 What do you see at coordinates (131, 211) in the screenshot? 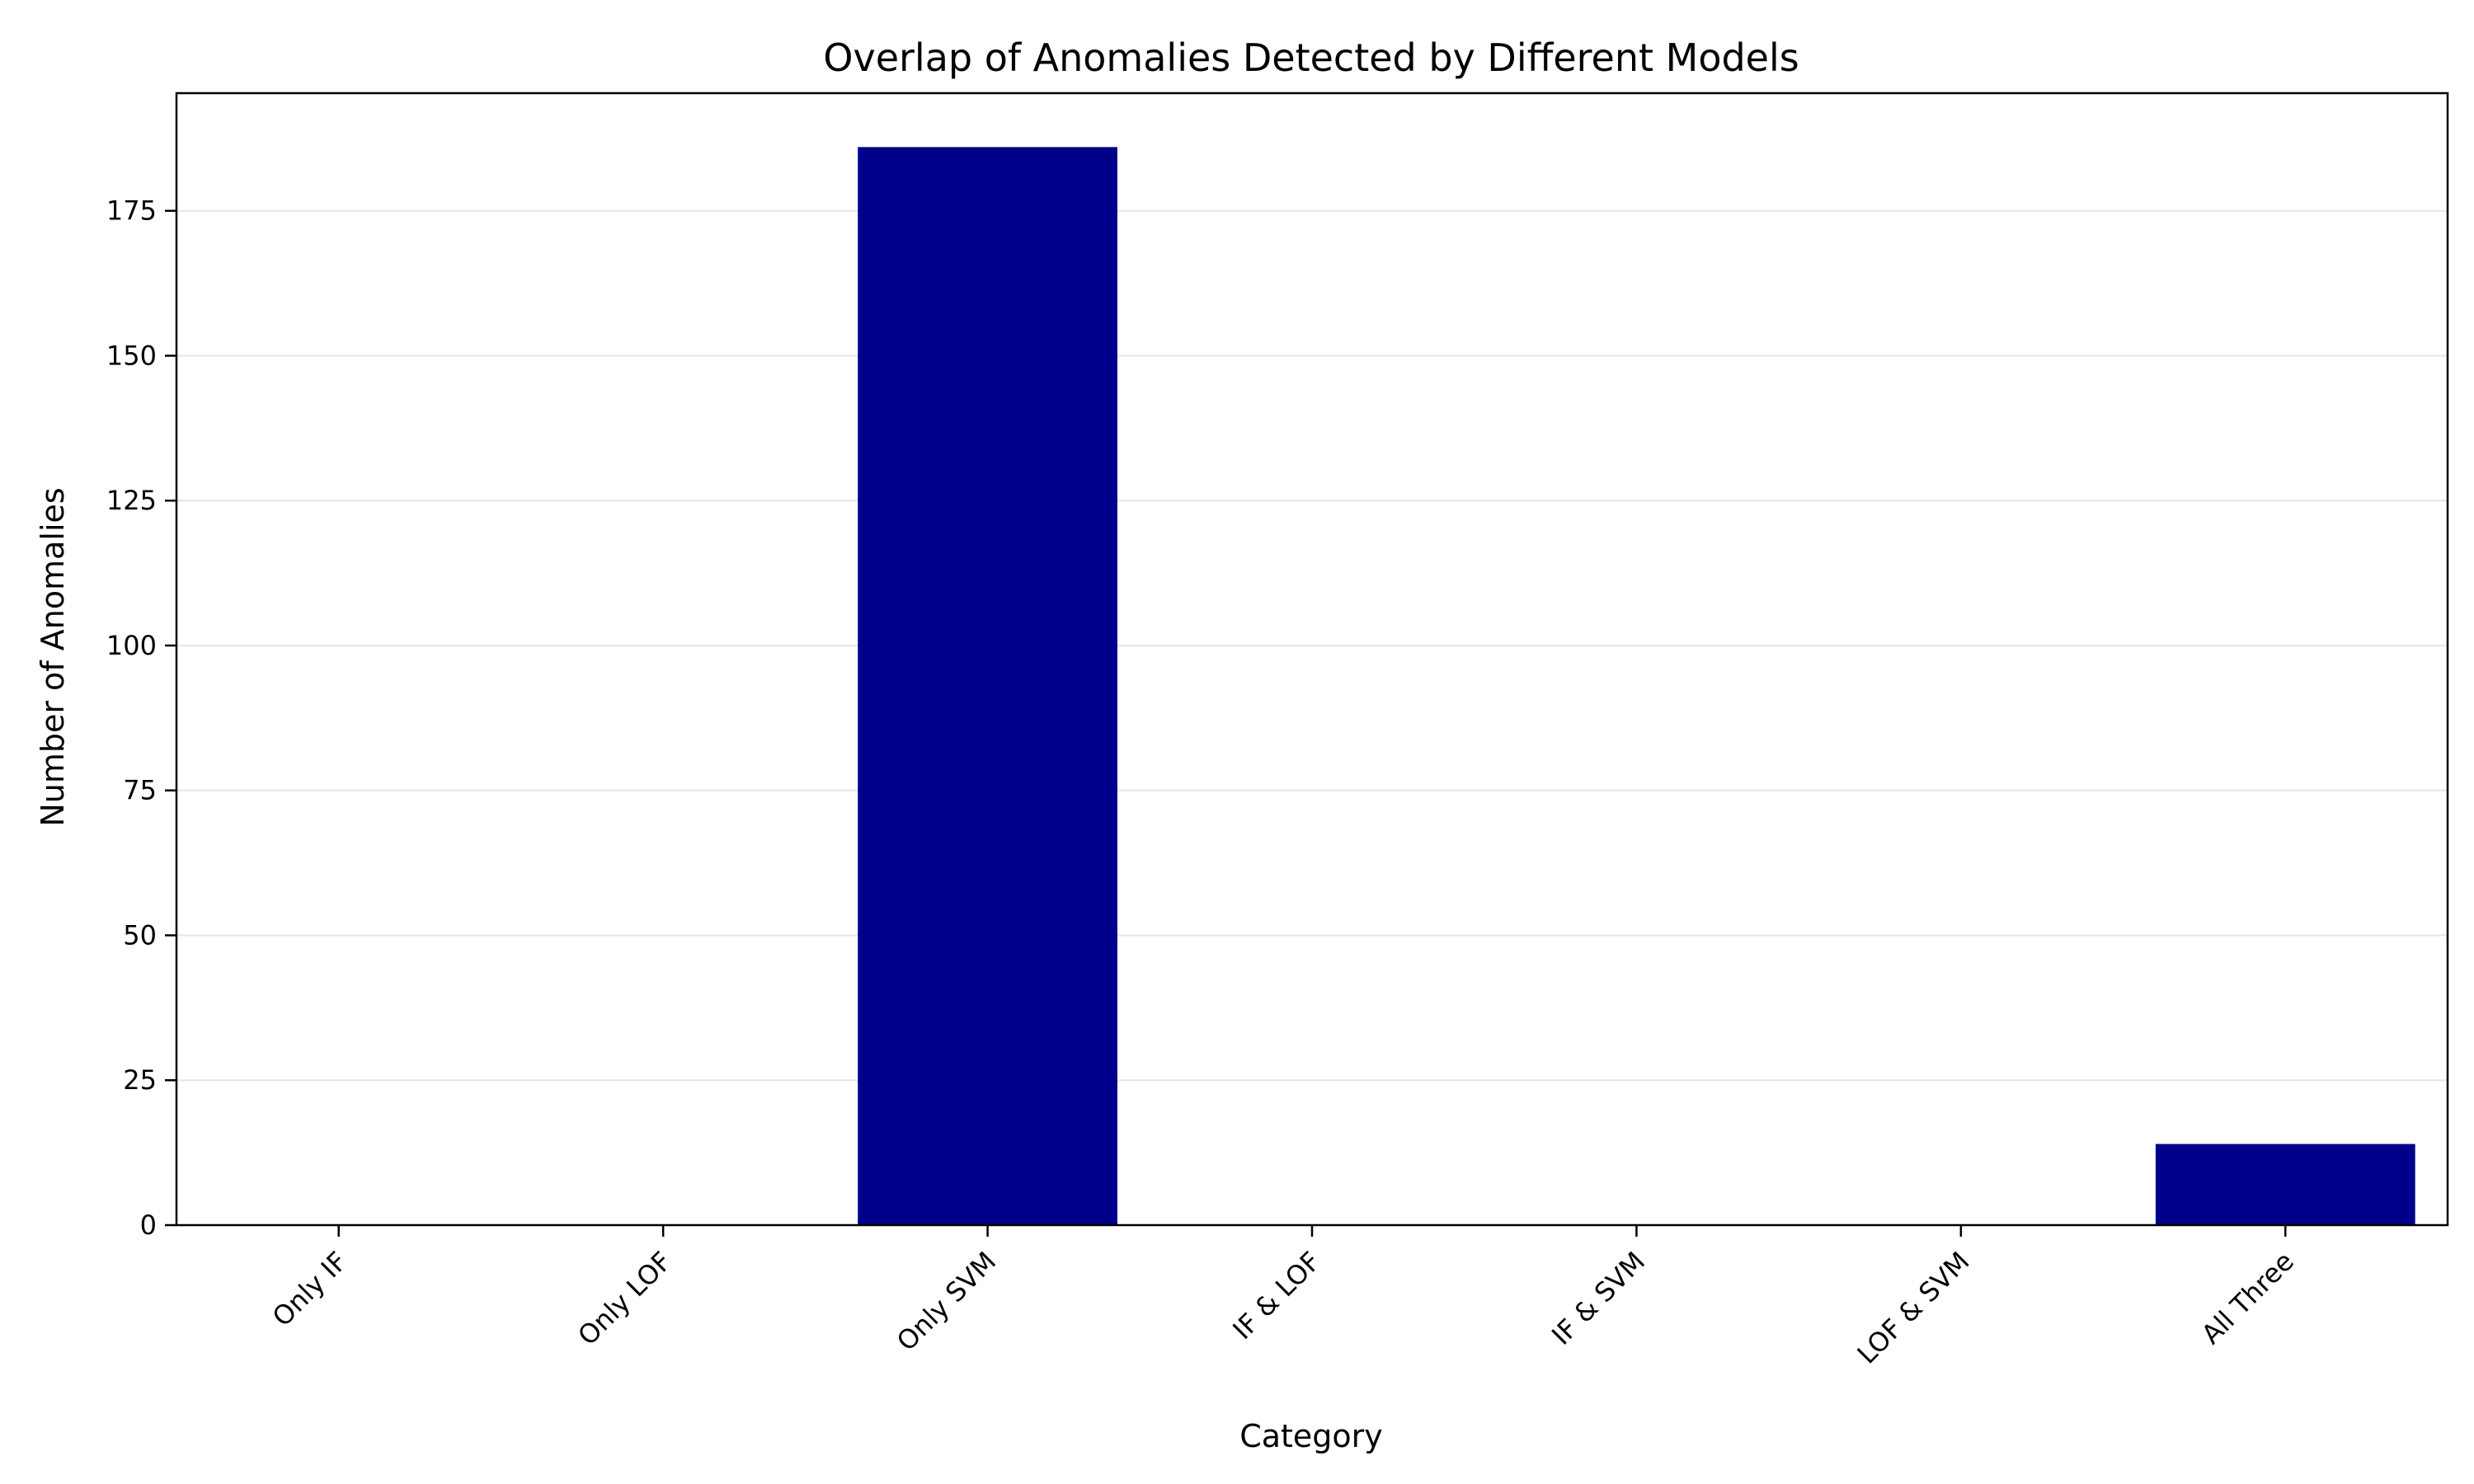
I see `y-tick-label: 175` at bounding box center [131, 211].